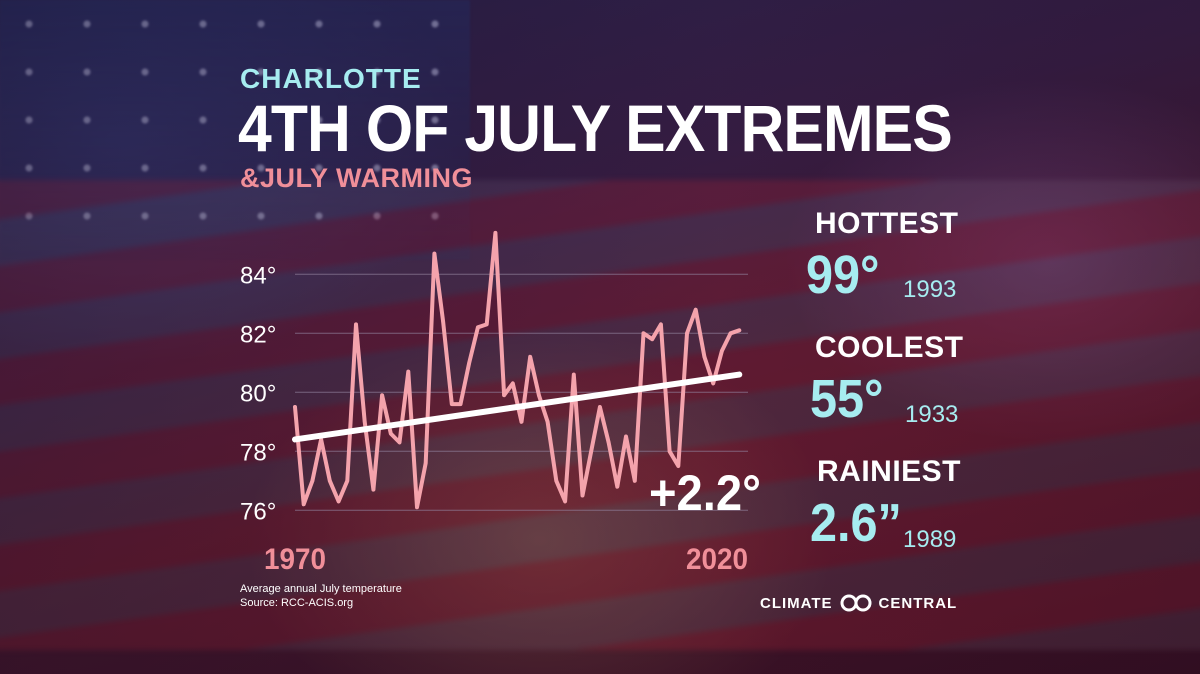  I want to click on data-point-2006, so click(608, 442).